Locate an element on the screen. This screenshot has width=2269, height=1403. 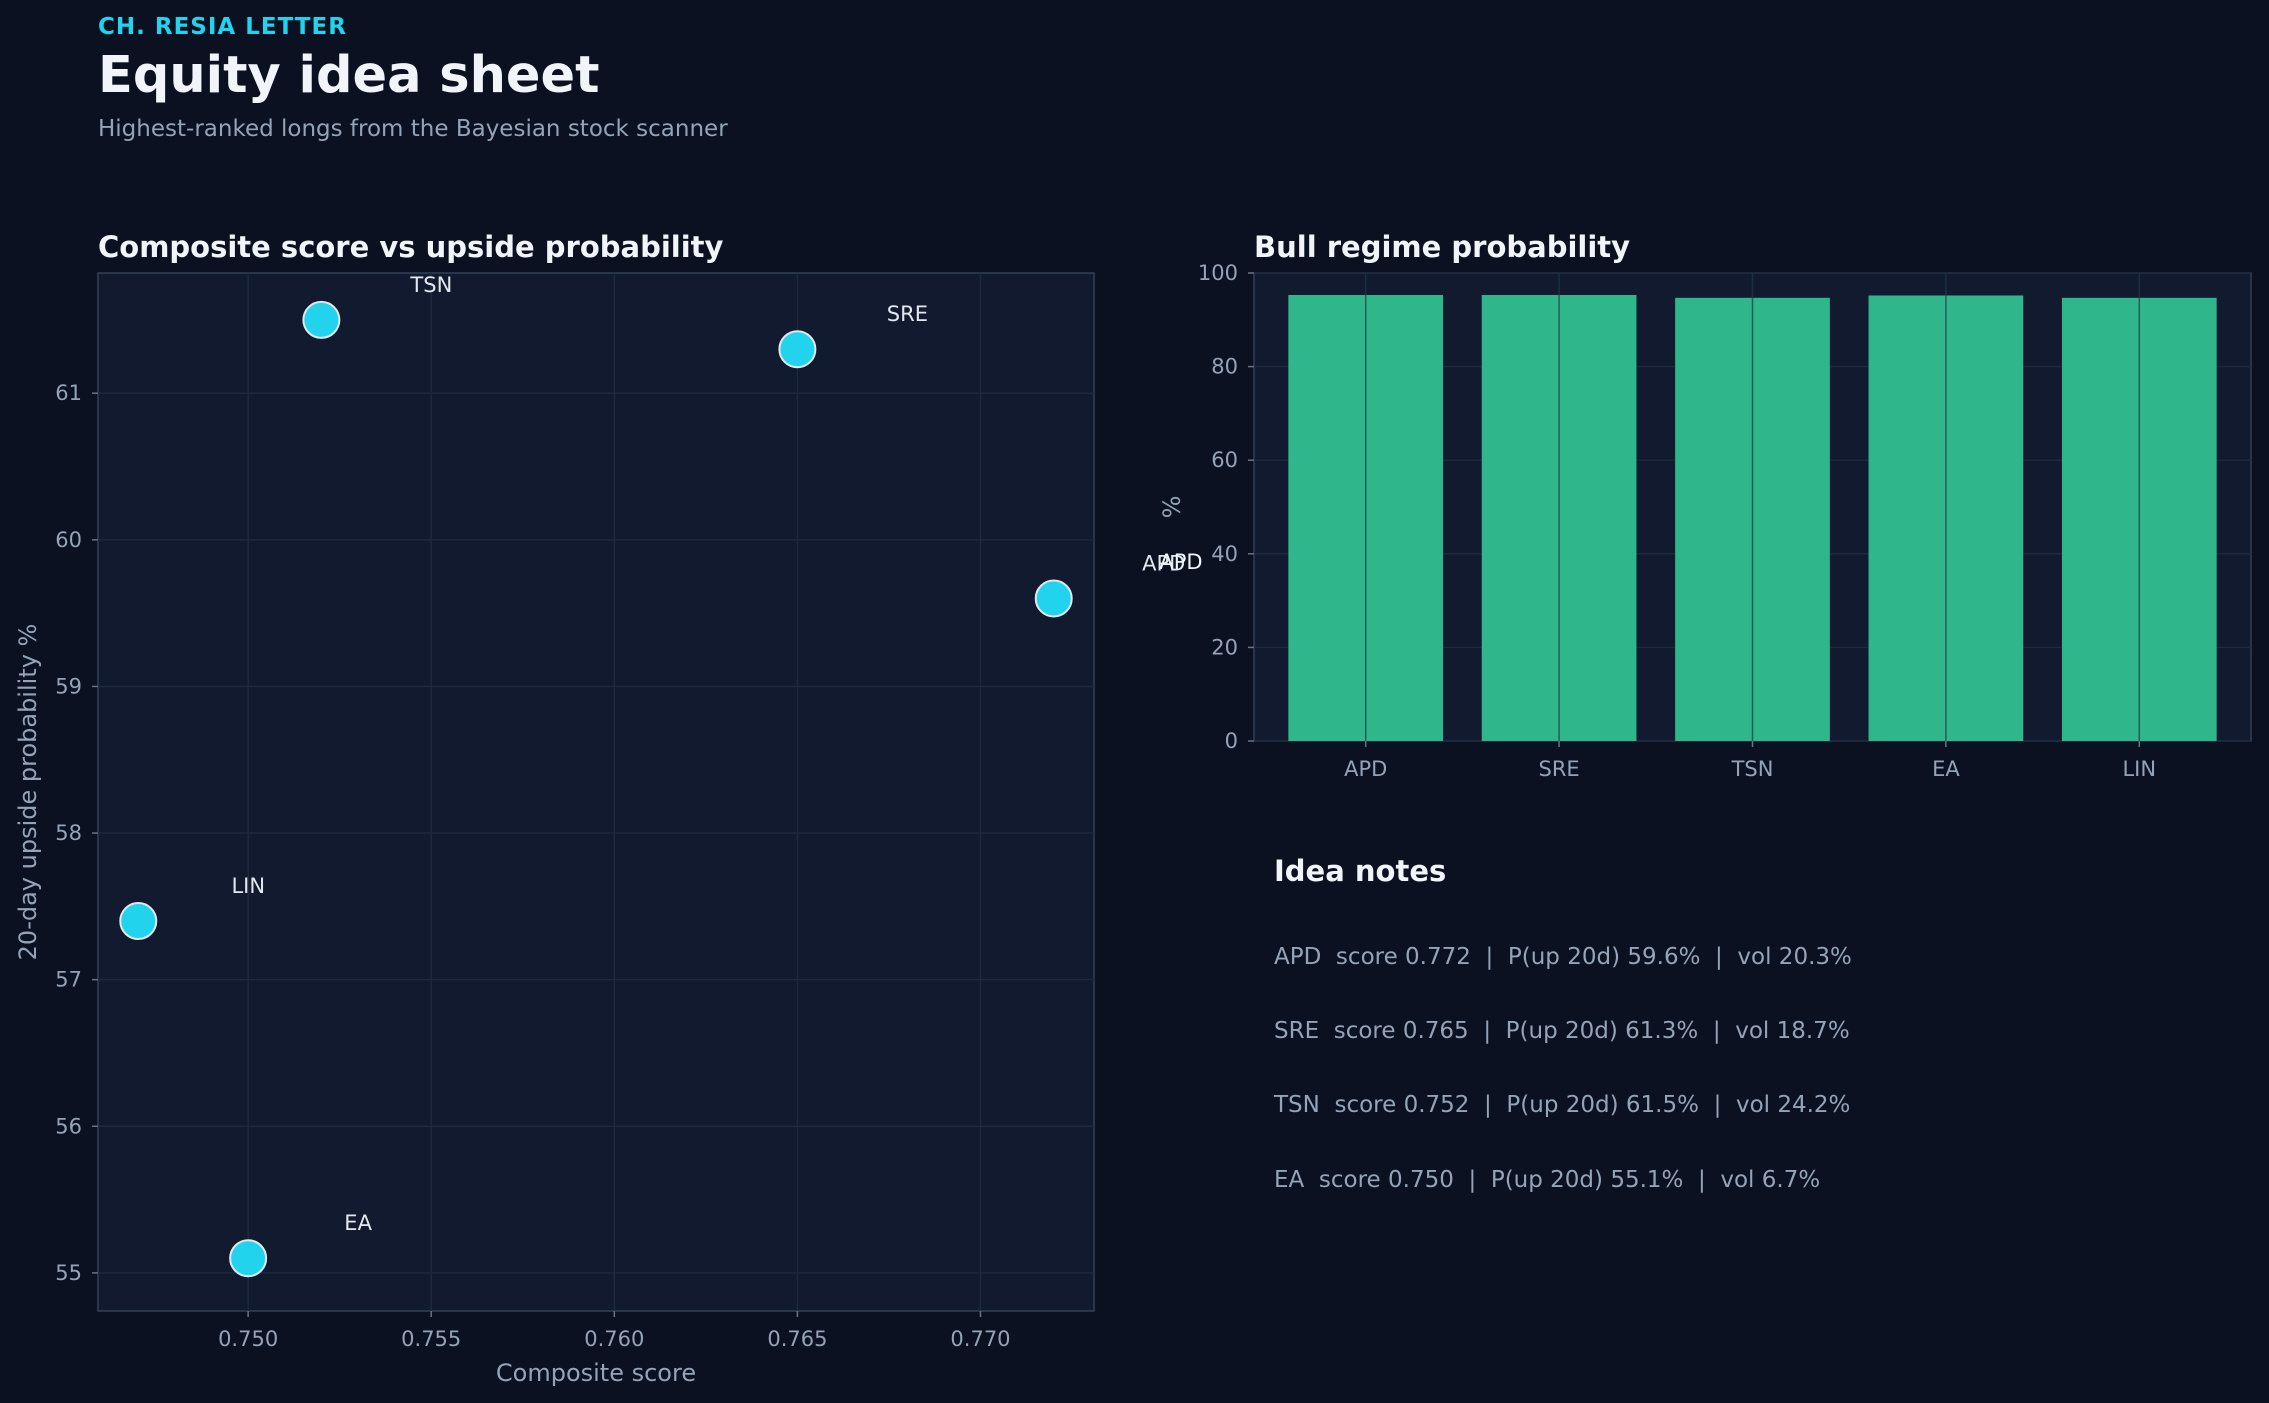
scatter-ytick-label: 58 is located at coordinates (68, 833).